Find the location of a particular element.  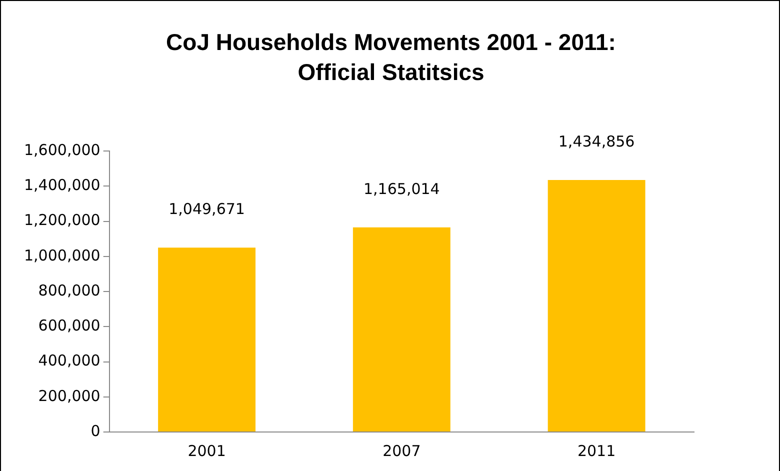

y-tick-label: 1,000,000 is located at coordinates (62, 255).